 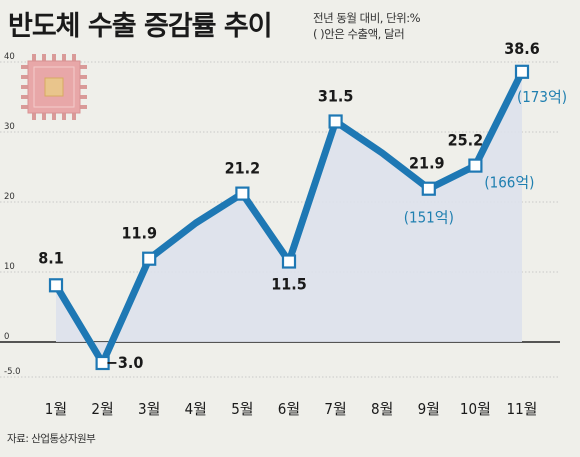 What do you see at coordinates (51, 257) in the screenshot?
I see `data-label: 8.1` at bounding box center [51, 257].